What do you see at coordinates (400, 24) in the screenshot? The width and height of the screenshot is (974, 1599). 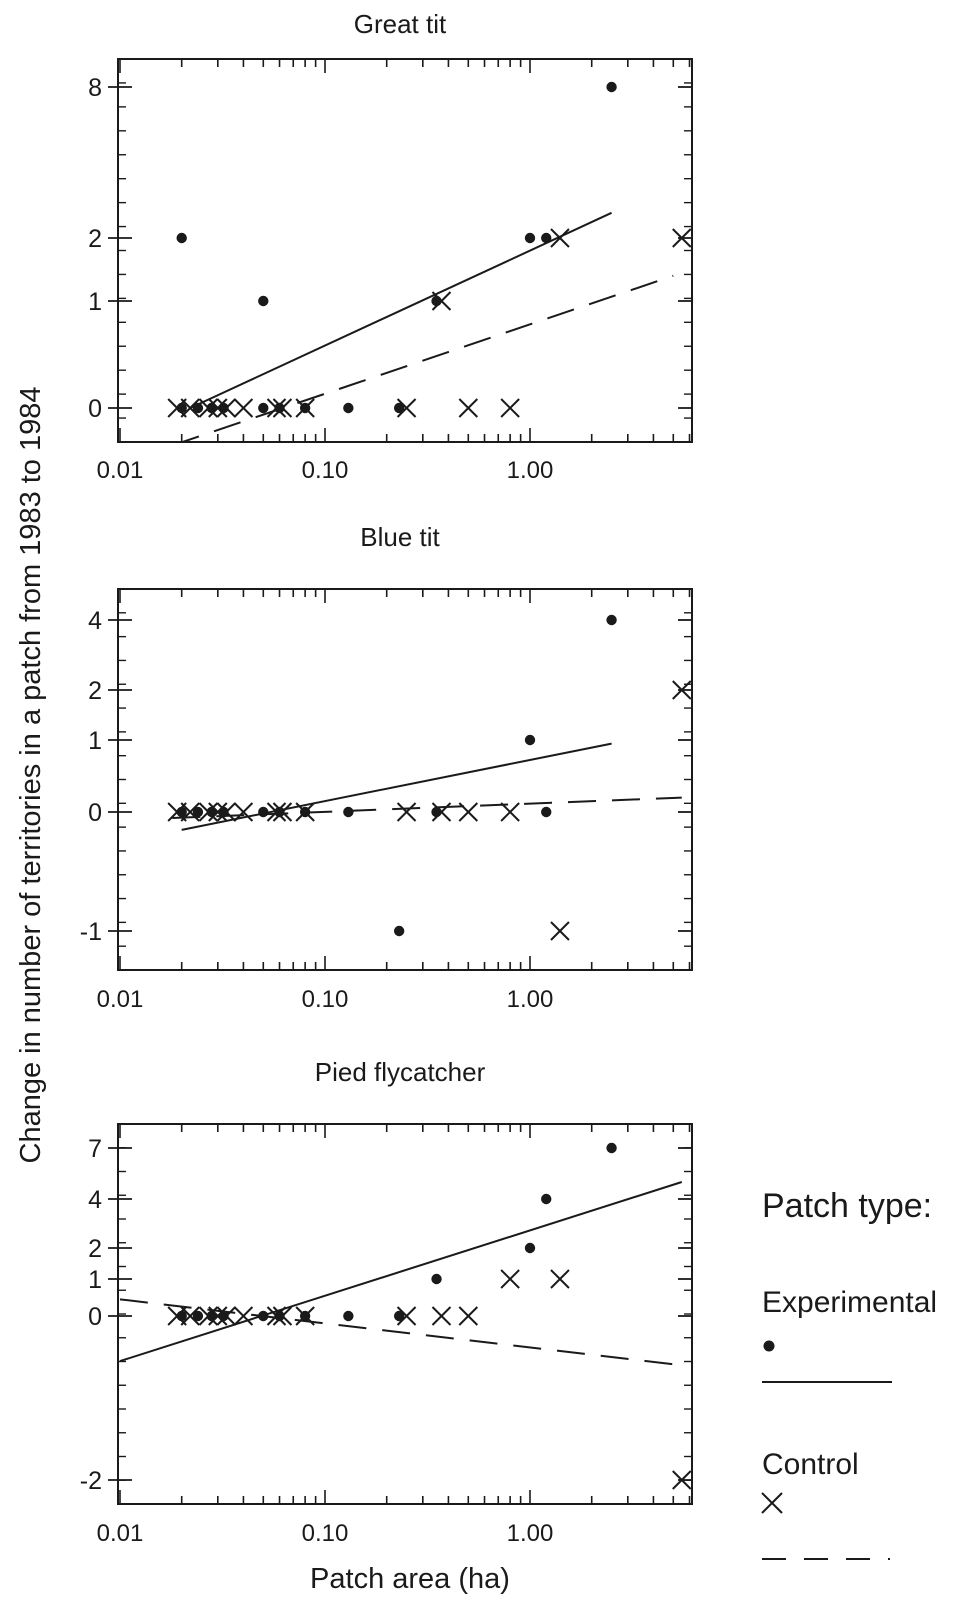 I see `panel-title: Great tit` at bounding box center [400, 24].